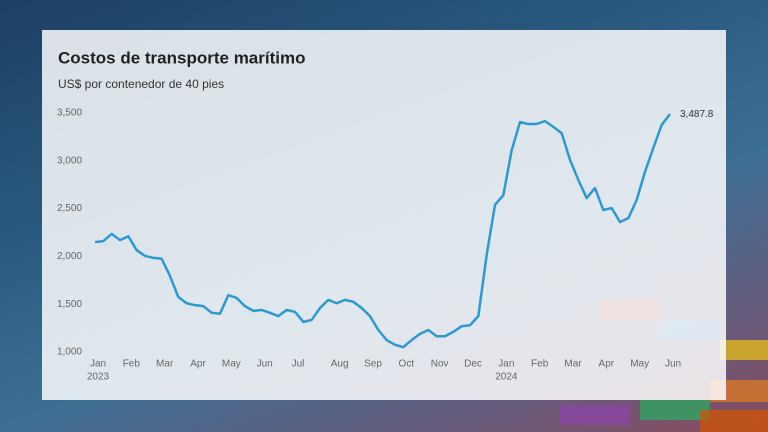 The height and width of the screenshot is (432, 768). What do you see at coordinates (98, 377) in the screenshot?
I see `x-year-label: 2023` at bounding box center [98, 377].